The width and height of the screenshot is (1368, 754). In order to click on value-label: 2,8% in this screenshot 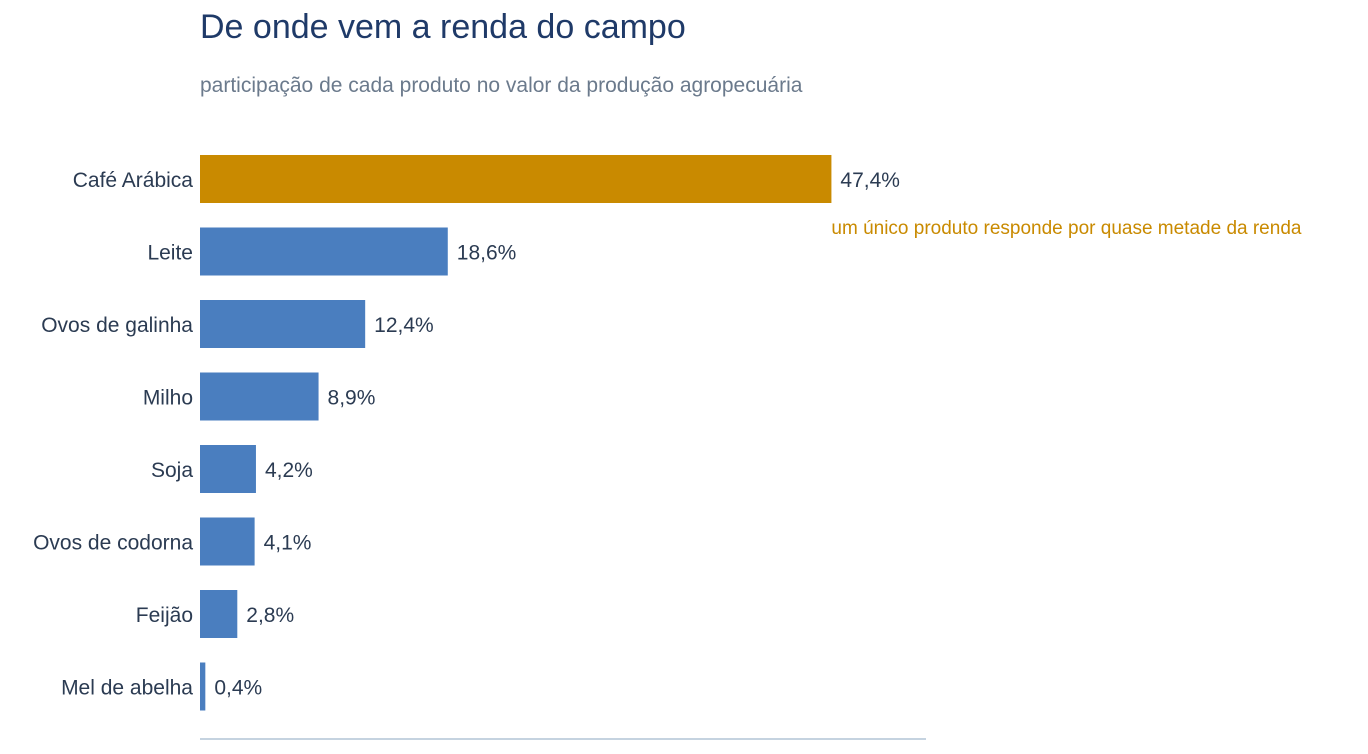, I will do `click(270, 615)`.